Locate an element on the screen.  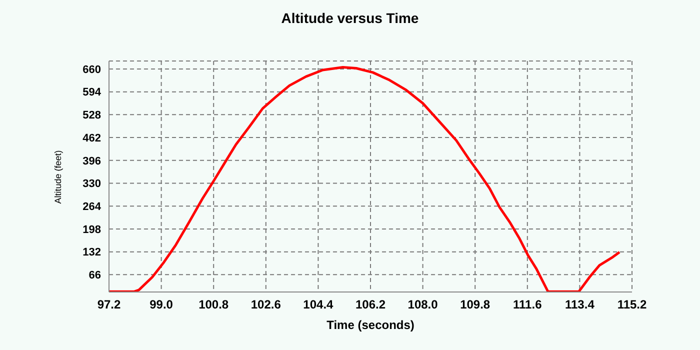
x-tick-label: 111.6 is located at coordinates (527, 305).